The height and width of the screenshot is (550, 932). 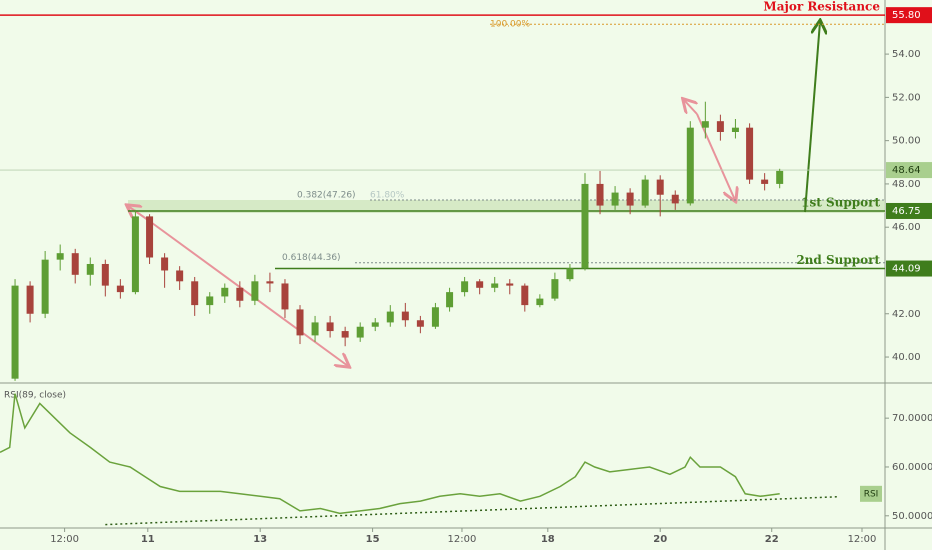 I want to click on rsi-title: RSI(89, close), so click(x=35, y=396).